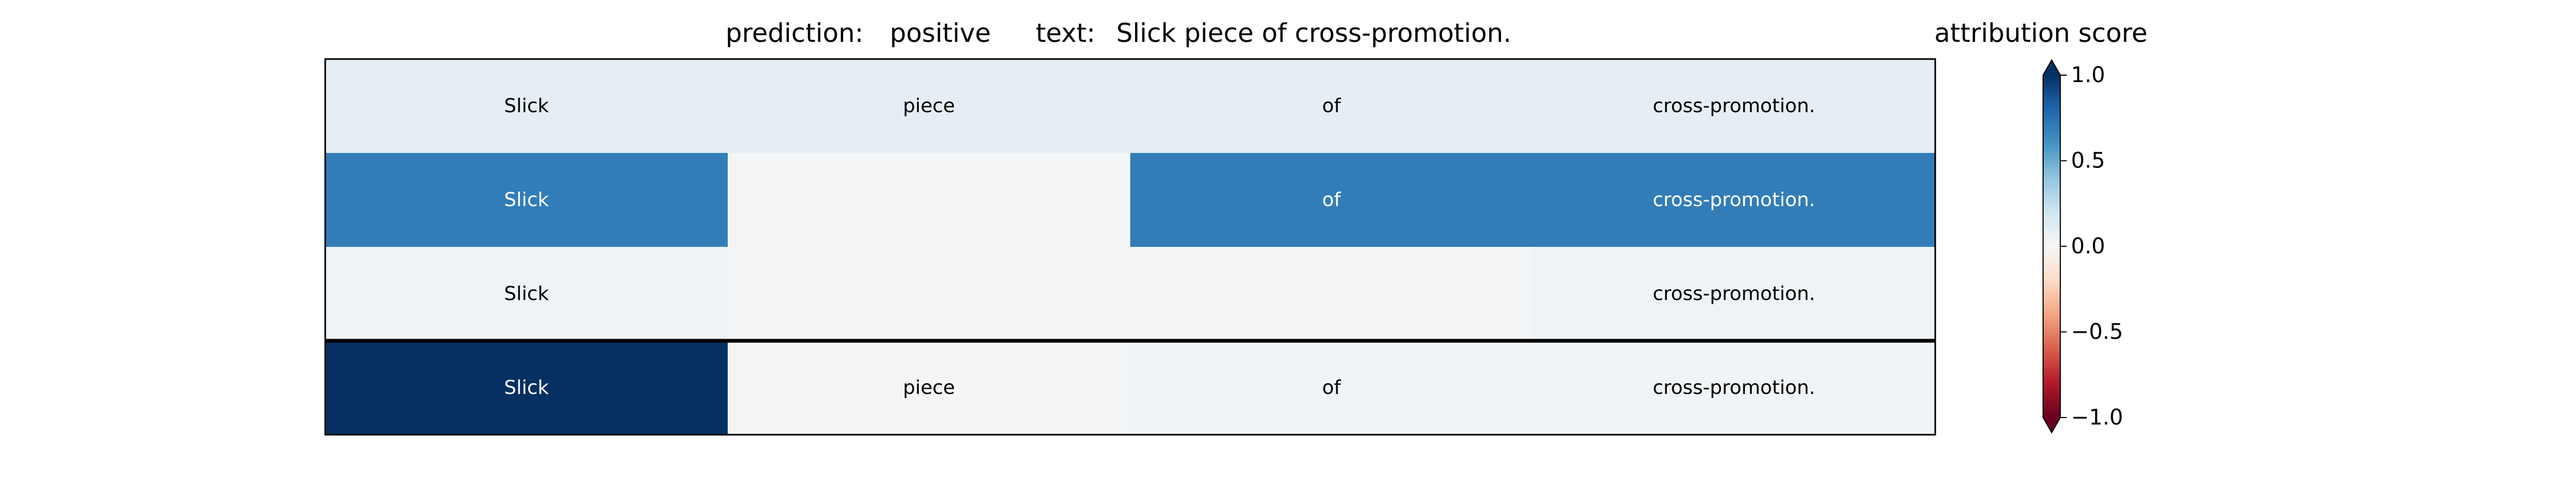  What do you see at coordinates (929, 106) in the screenshot?
I see `cell-token-label: piece` at bounding box center [929, 106].